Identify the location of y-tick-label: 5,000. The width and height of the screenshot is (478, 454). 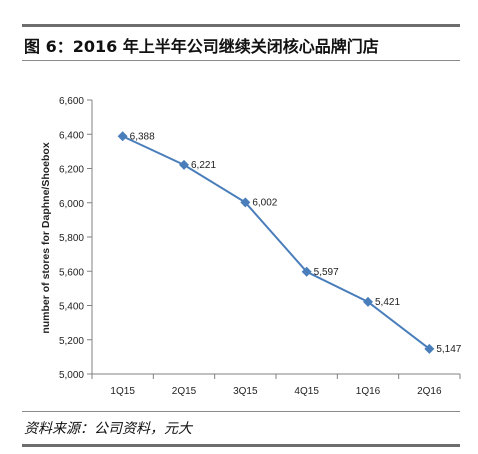
(71, 375).